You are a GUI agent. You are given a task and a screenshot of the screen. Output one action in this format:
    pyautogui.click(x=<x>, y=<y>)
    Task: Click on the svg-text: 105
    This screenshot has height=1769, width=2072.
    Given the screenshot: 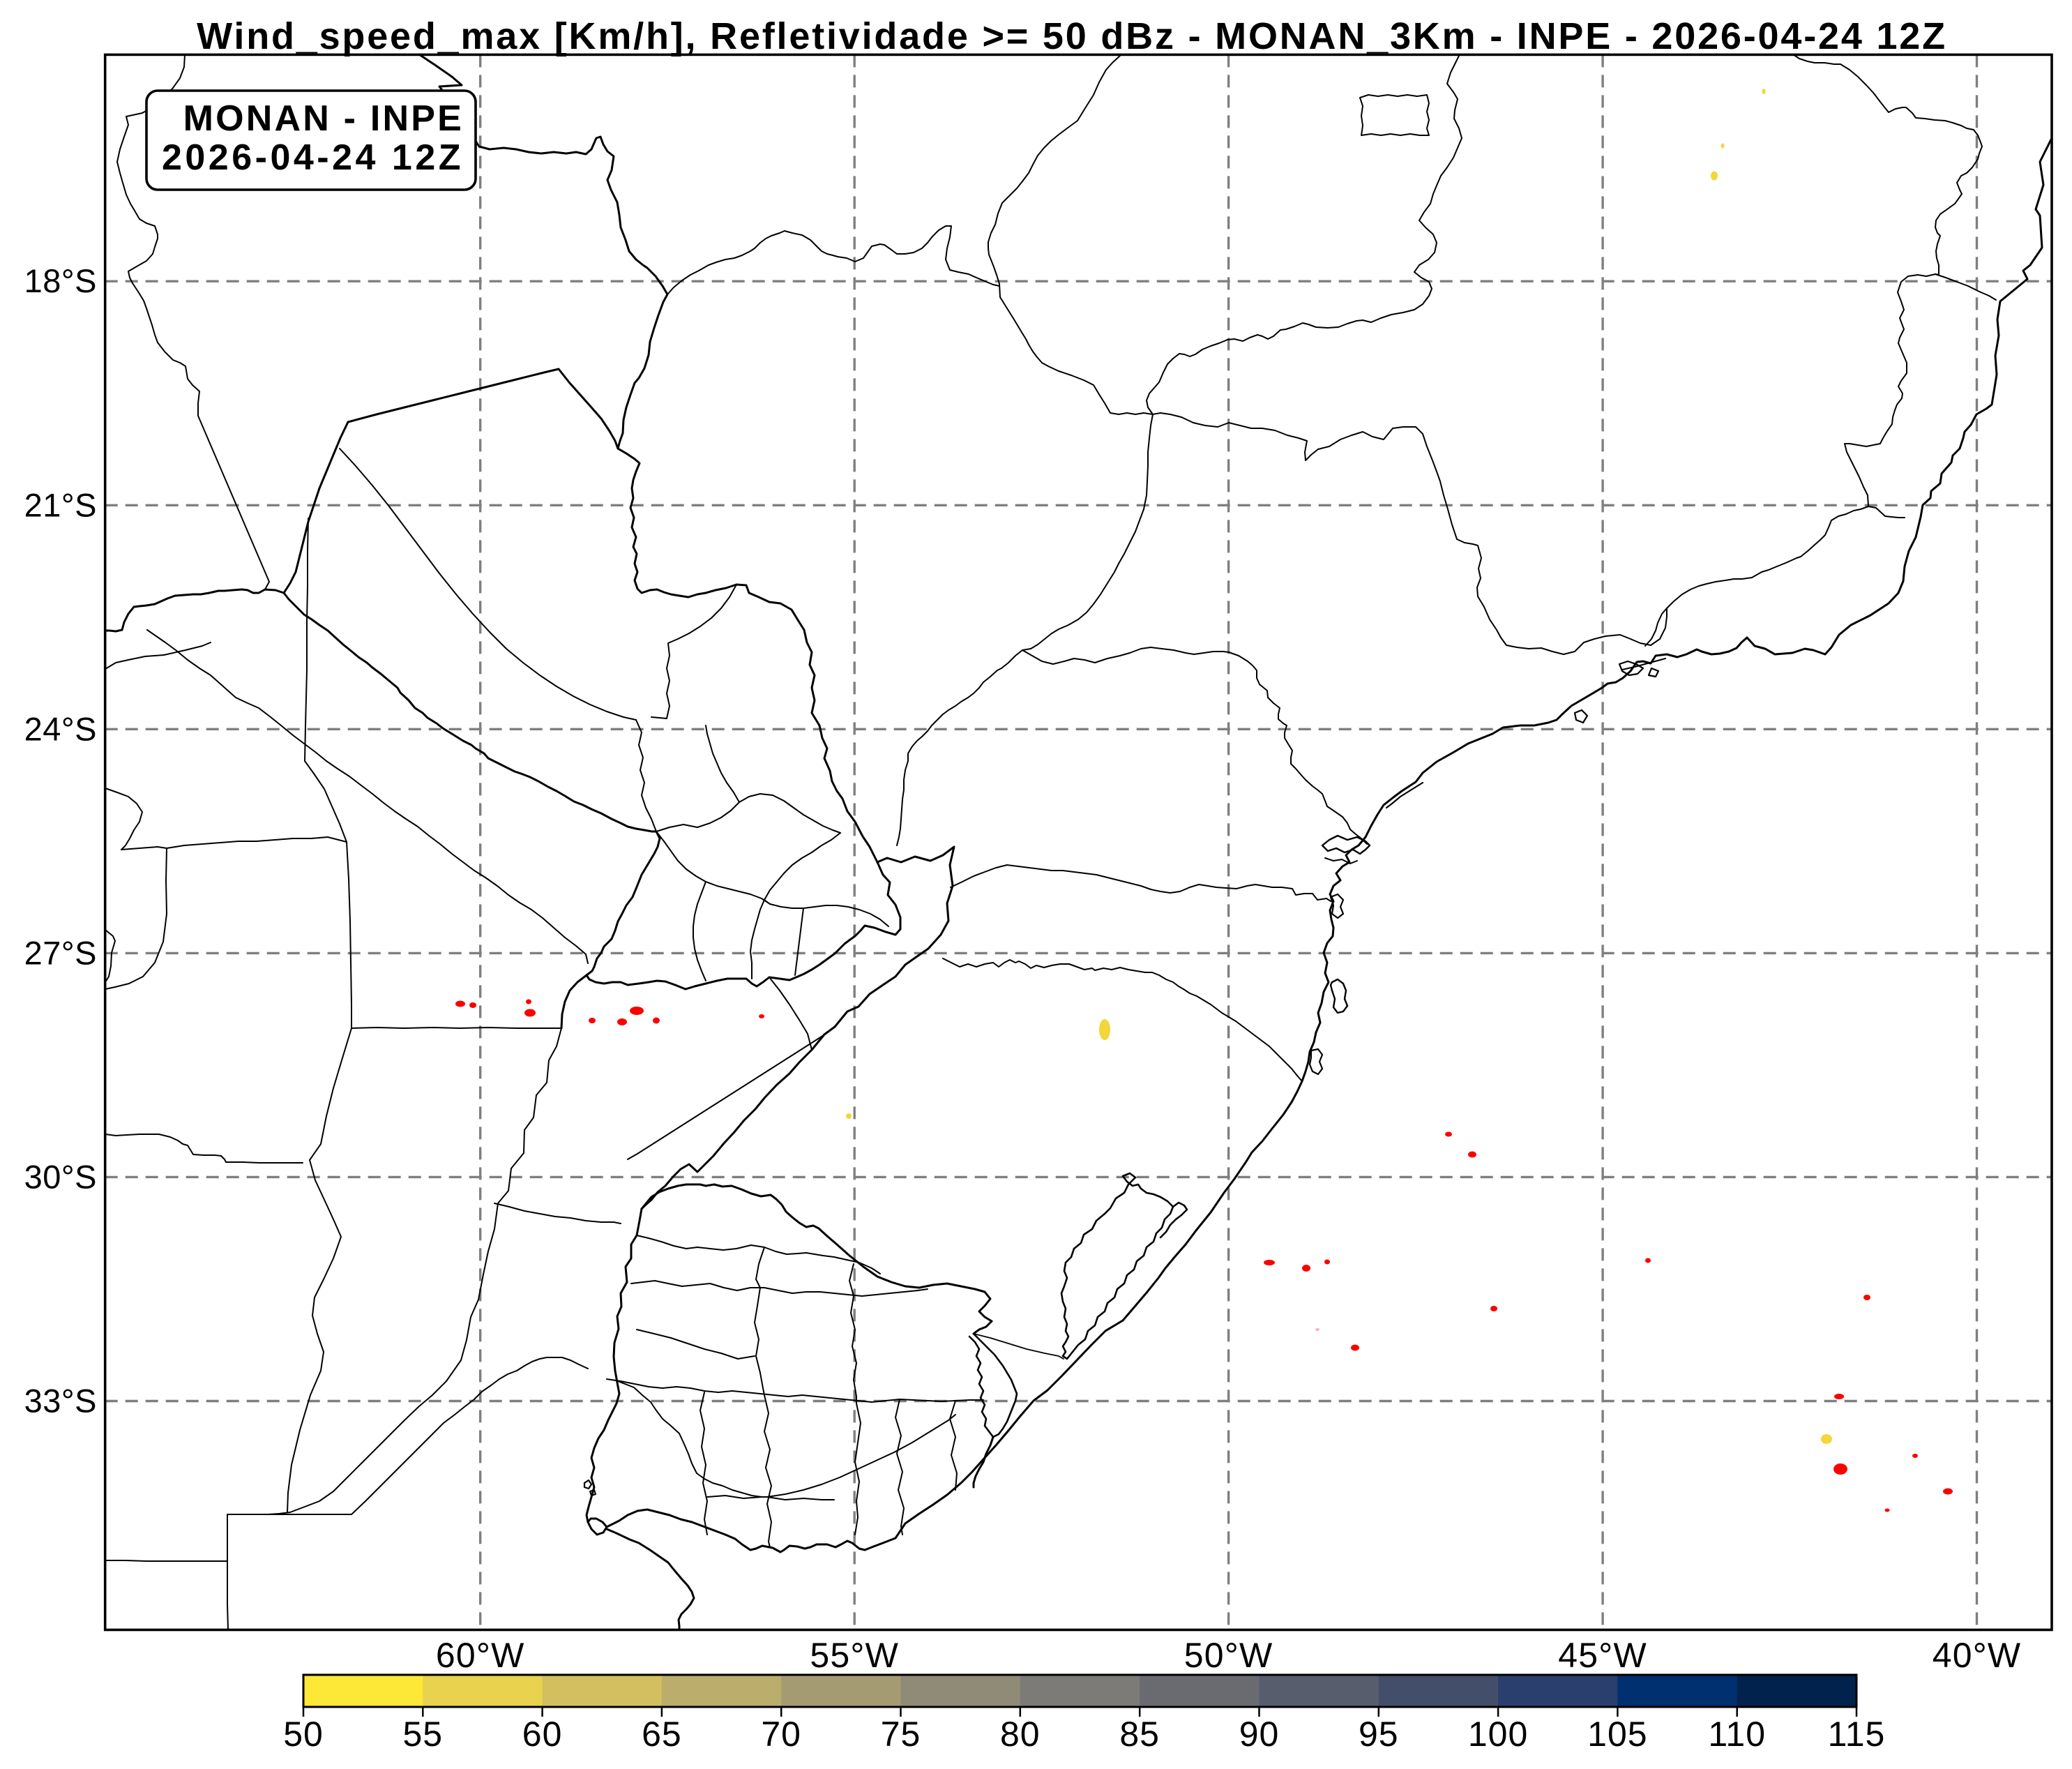 What is the action you would take?
    pyautogui.click(x=1617, y=1734)
    